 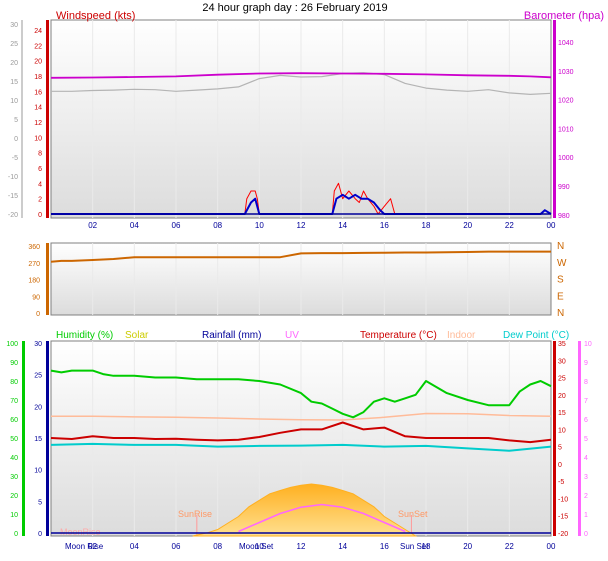 What do you see at coordinates (38, 92) in the screenshot?
I see `wind-tick-label: 16` at bounding box center [38, 92].